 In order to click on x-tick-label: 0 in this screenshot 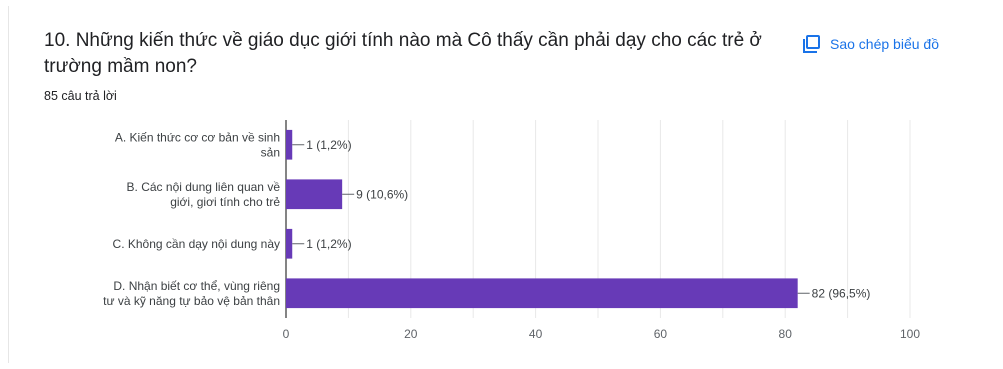, I will do `click(286, 334)`.